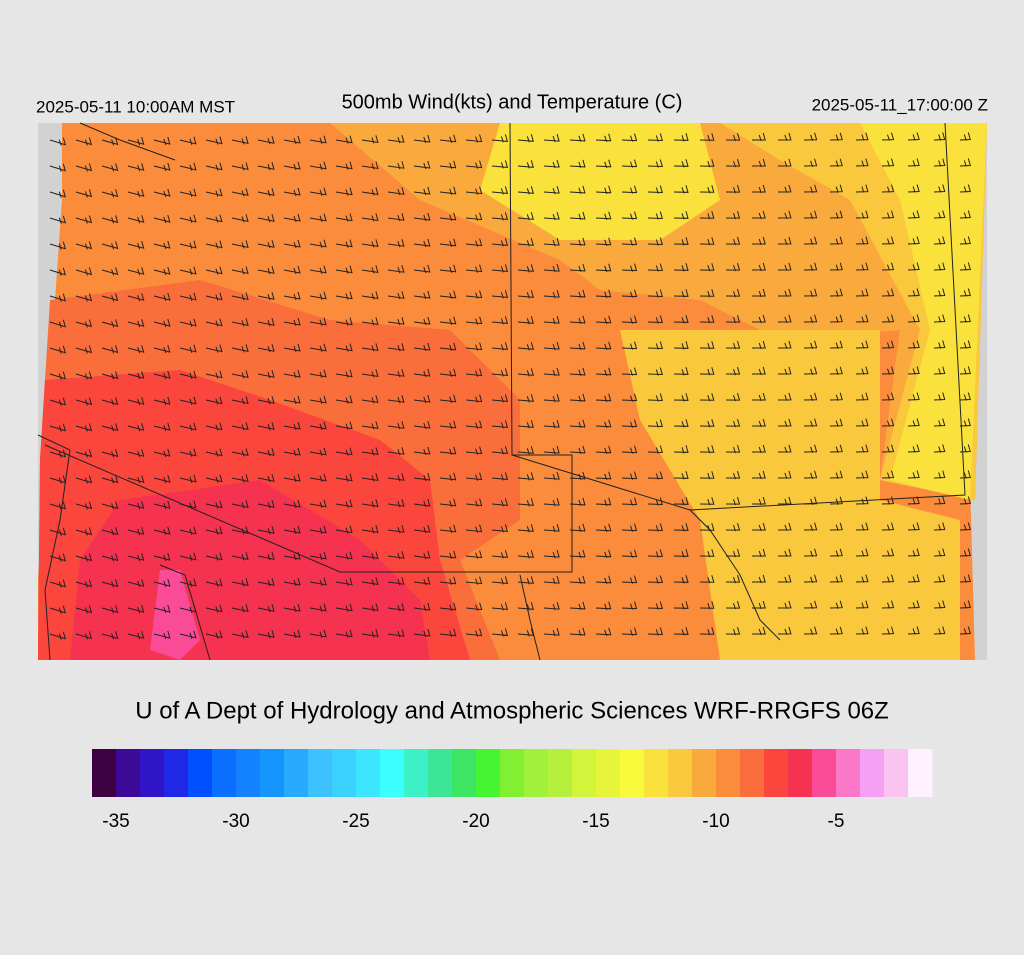 The height and width of the screenshot is (955, 1024). Describe the element at coordinates (790, 495) in the screenshot. I see `temp-zone` at that location.